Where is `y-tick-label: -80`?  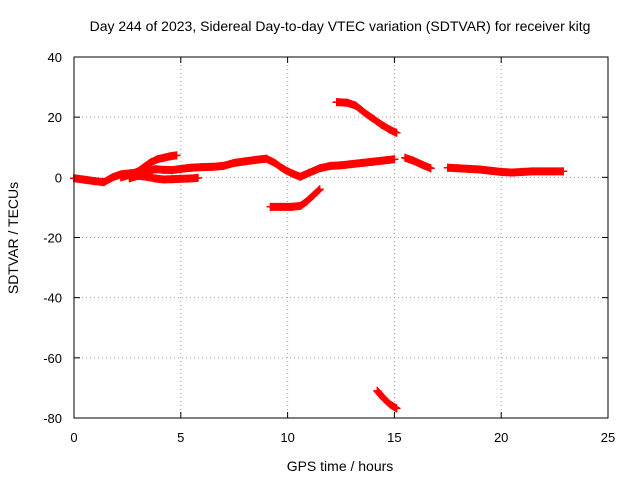 y-tick-label: -80 is located at coordinates (52, 418).